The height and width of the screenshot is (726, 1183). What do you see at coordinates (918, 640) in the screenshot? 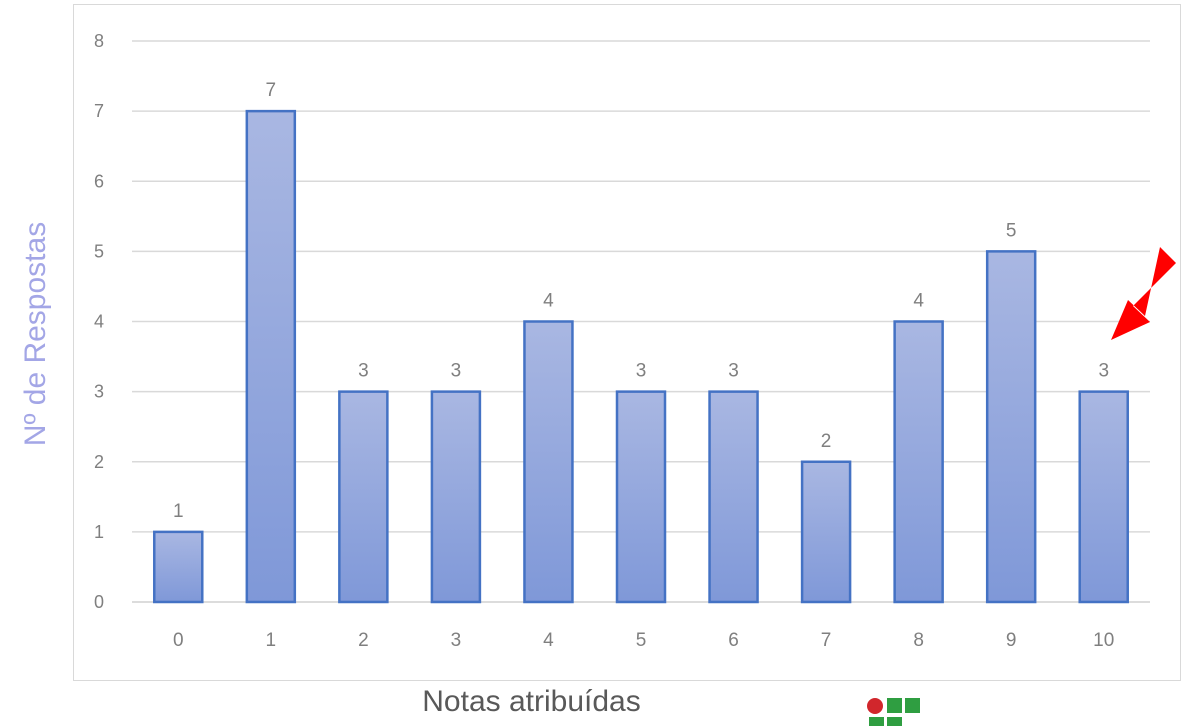
I see `x-tick-label: 8` at bounding box center [918, 640].